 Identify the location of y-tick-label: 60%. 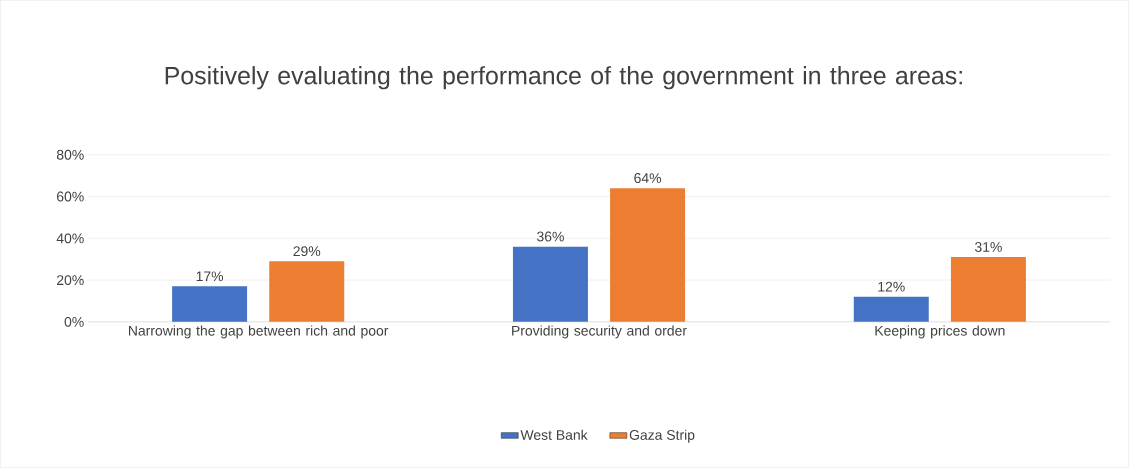
(70, 196).